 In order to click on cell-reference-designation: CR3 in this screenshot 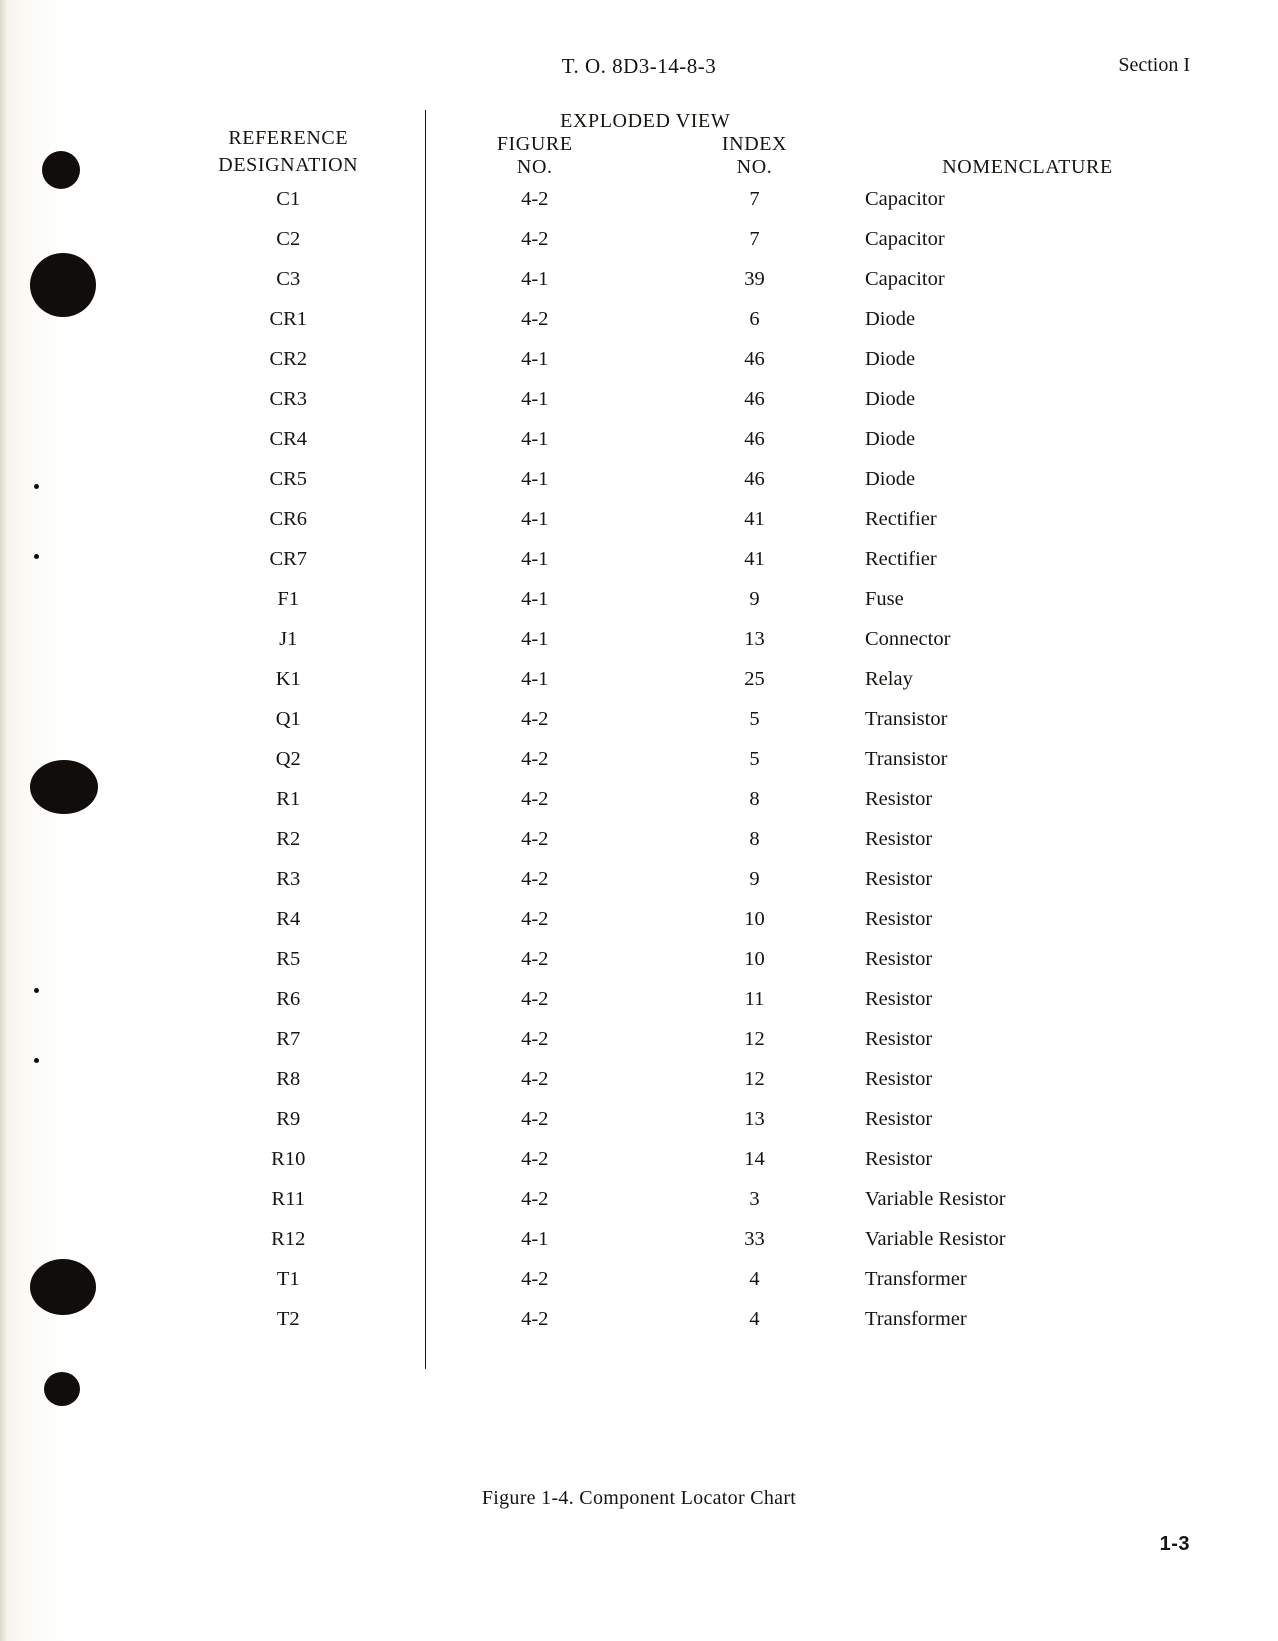, I will do `click(288, 398)`.